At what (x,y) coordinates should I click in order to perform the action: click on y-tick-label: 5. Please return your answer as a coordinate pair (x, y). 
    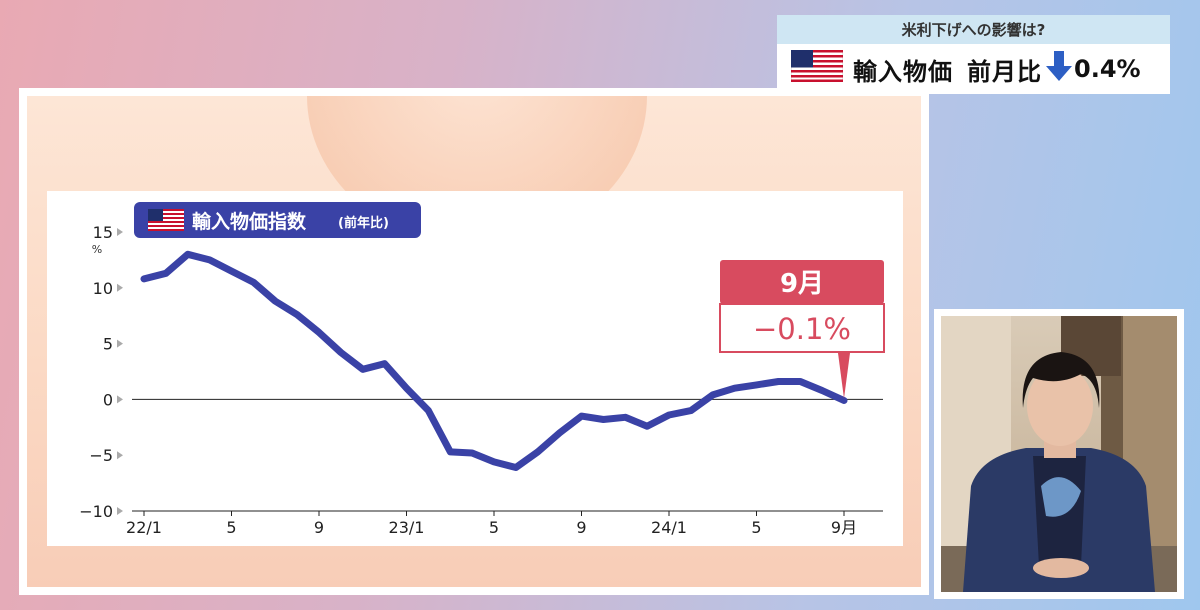
    Looking at the image, I should click on (108, 344).